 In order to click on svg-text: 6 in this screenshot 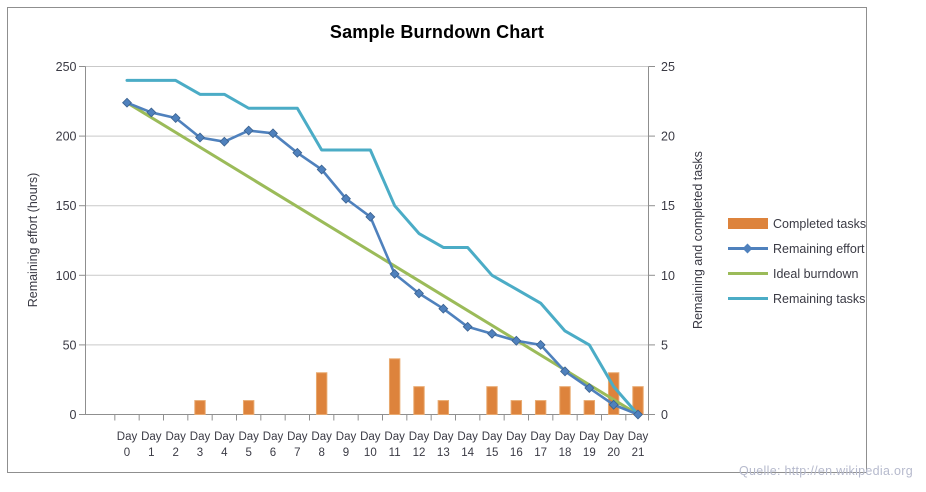, I will do `click(273, 453)`.